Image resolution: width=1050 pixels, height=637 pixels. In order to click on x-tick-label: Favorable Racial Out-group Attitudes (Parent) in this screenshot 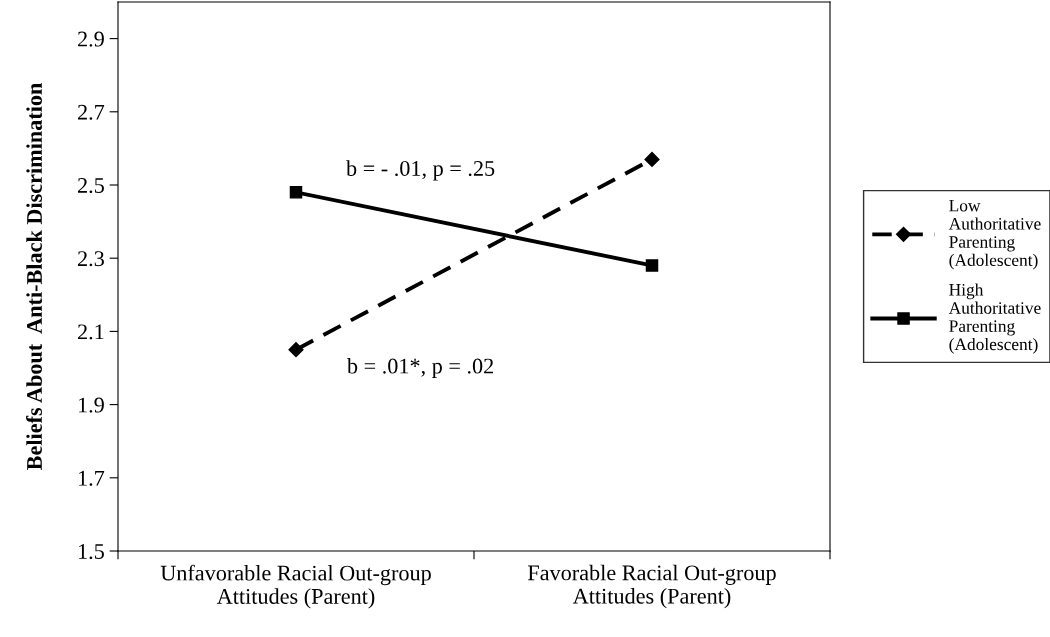, I will do `click(651, 586)`.